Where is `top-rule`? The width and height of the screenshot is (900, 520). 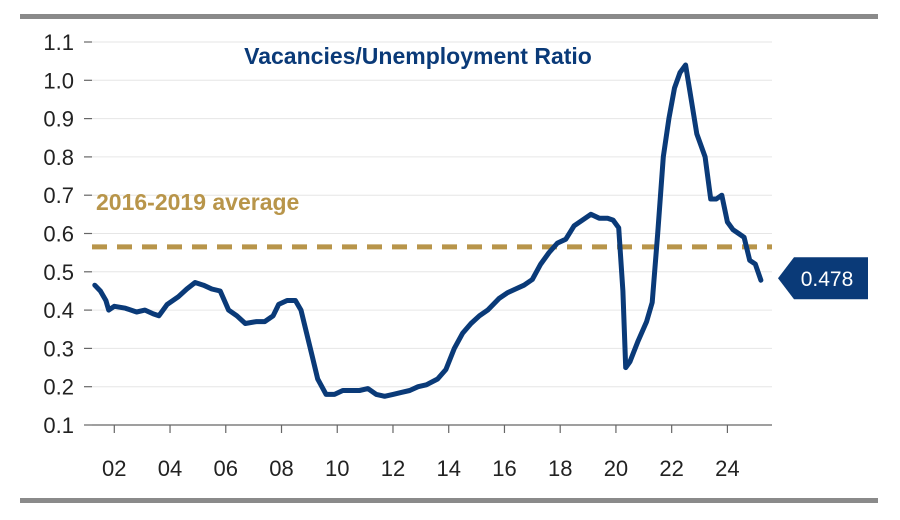 top-rule is located at coordinates (449, 16).